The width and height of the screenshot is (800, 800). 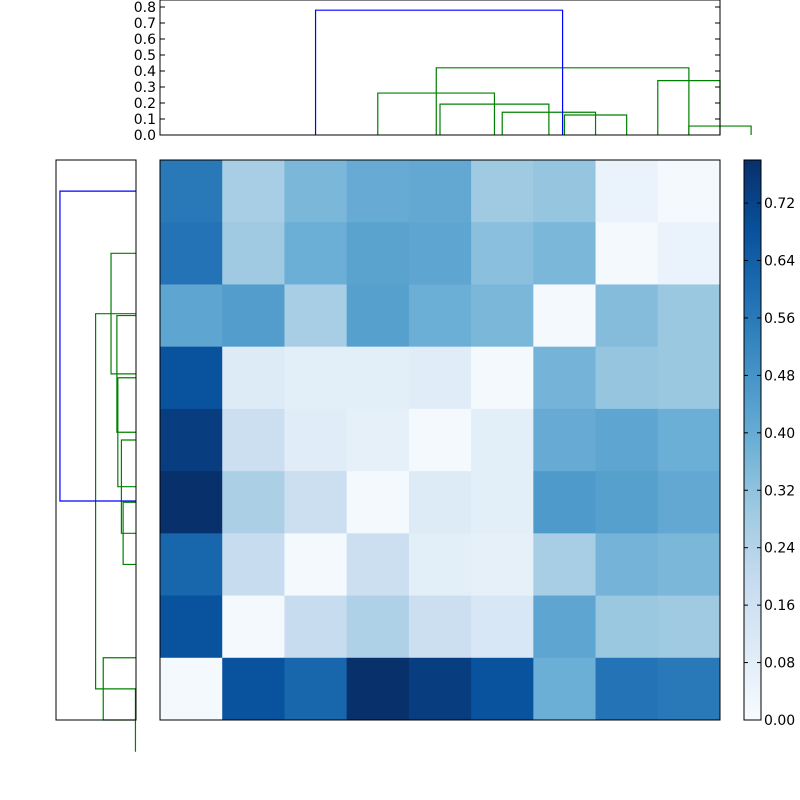 I want to click on y-tick-label: 0.3, so click(x=145, y=88).